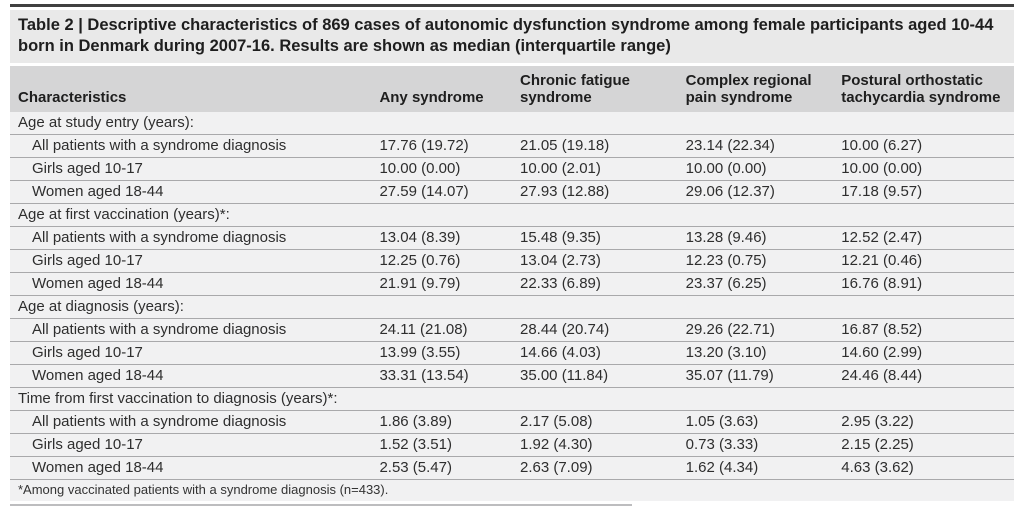 Image resolution: width=1024 pixels, height=506 pixels. Describe the element at coordinates (441, 467) in the screenshot. I see `value-cell: 2.53 (5.47)` at that location.